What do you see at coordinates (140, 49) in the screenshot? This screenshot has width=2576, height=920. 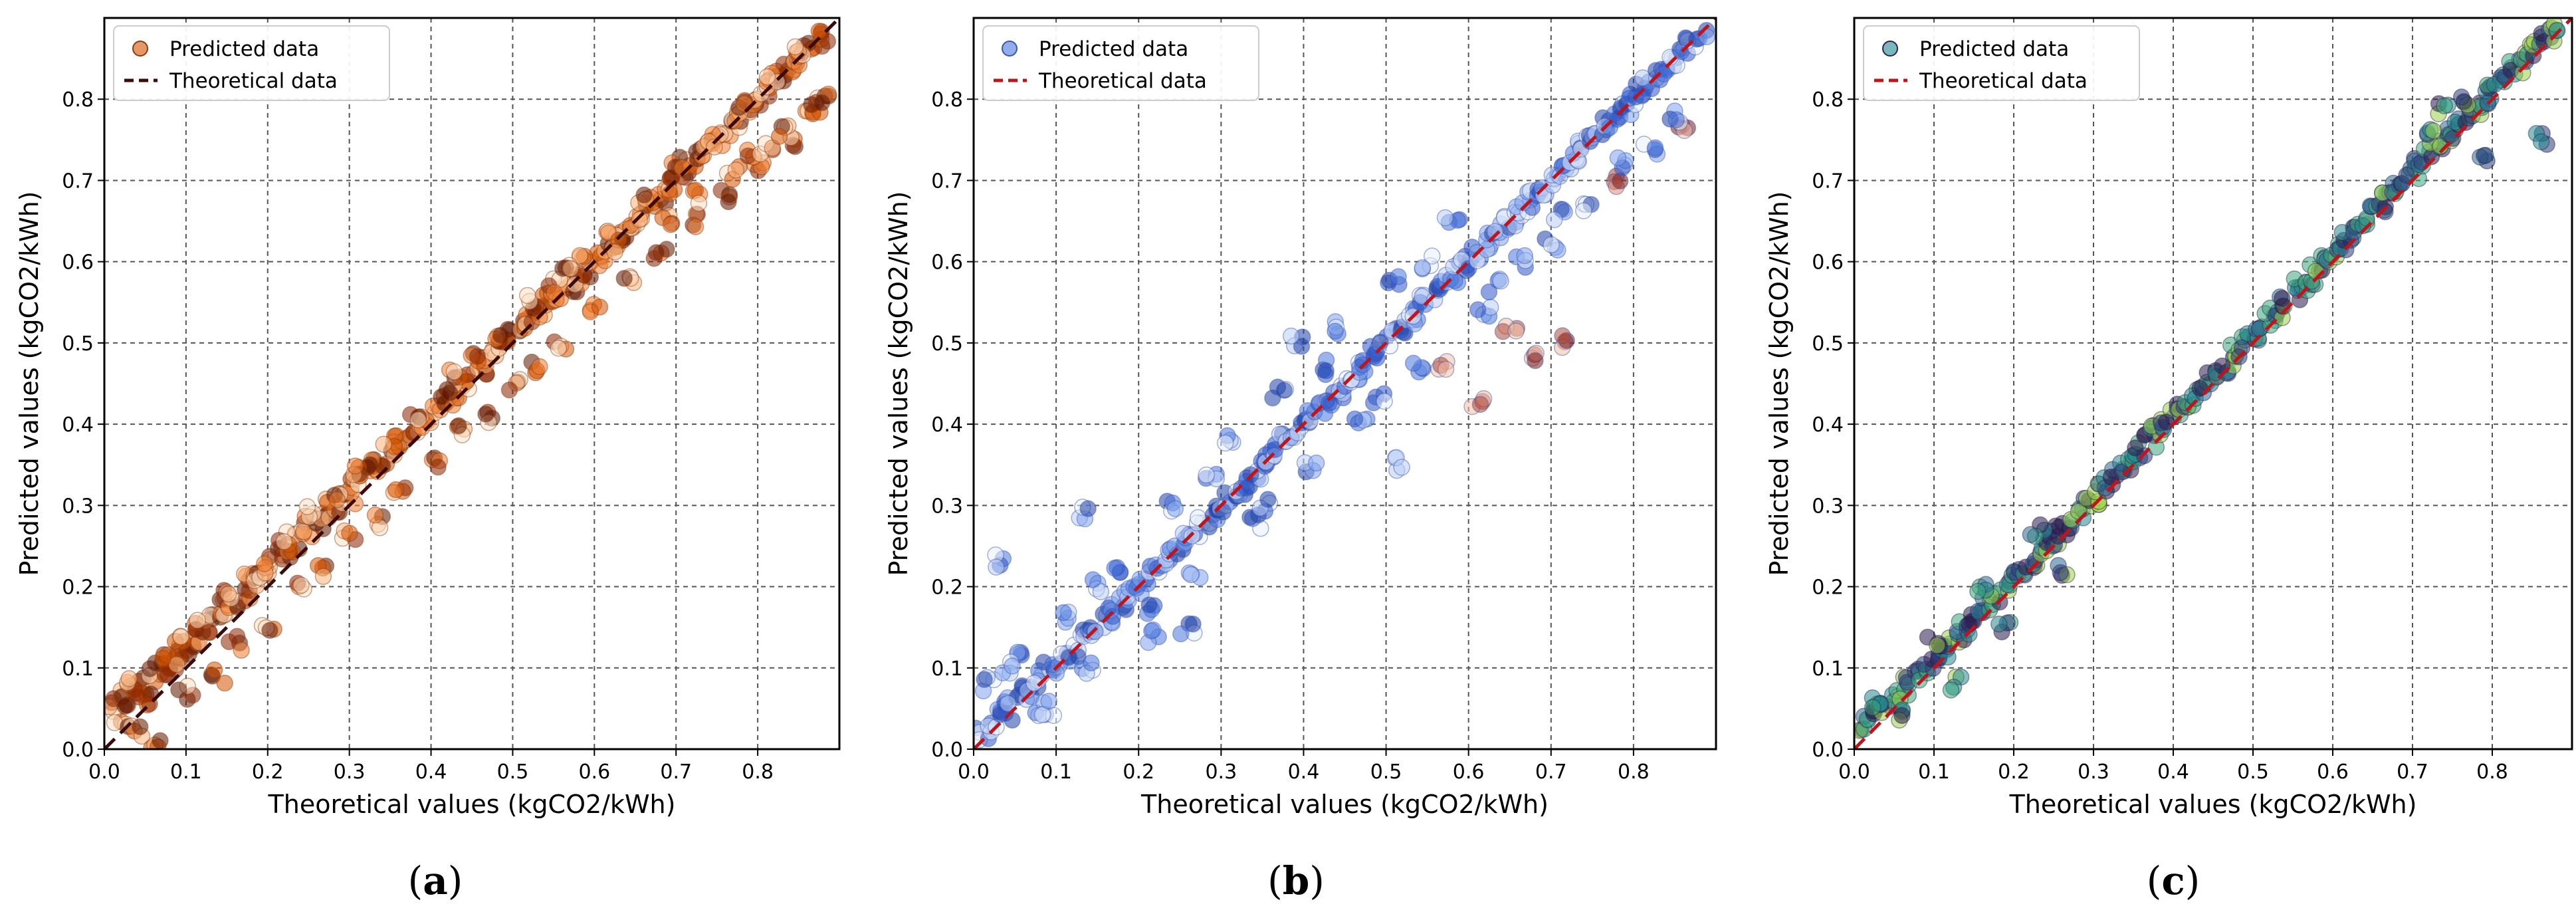 I see `legend-marker-predicted` at bounding box center [140, 49].